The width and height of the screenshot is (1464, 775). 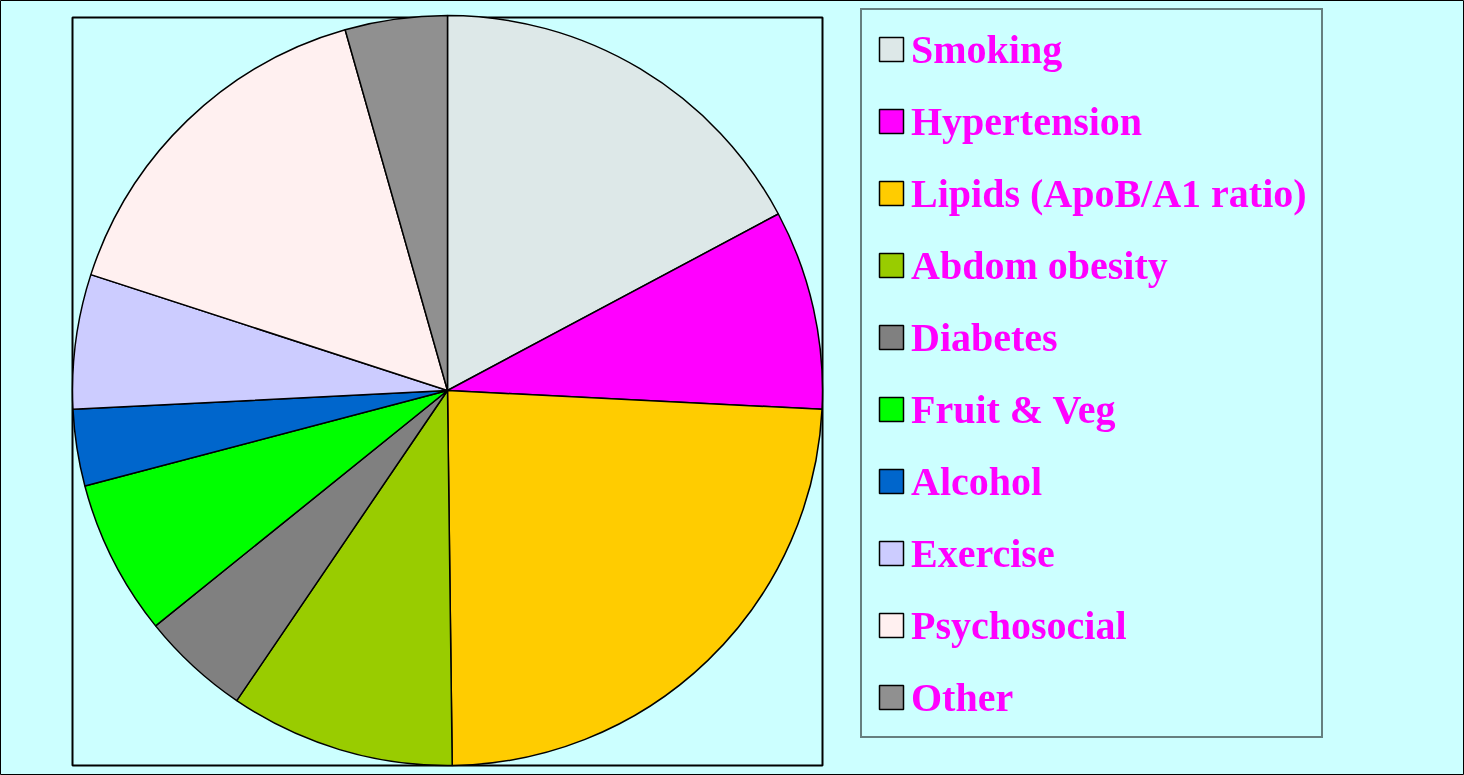 I want to click on legend-label: Other, so click(x=962, y=697).